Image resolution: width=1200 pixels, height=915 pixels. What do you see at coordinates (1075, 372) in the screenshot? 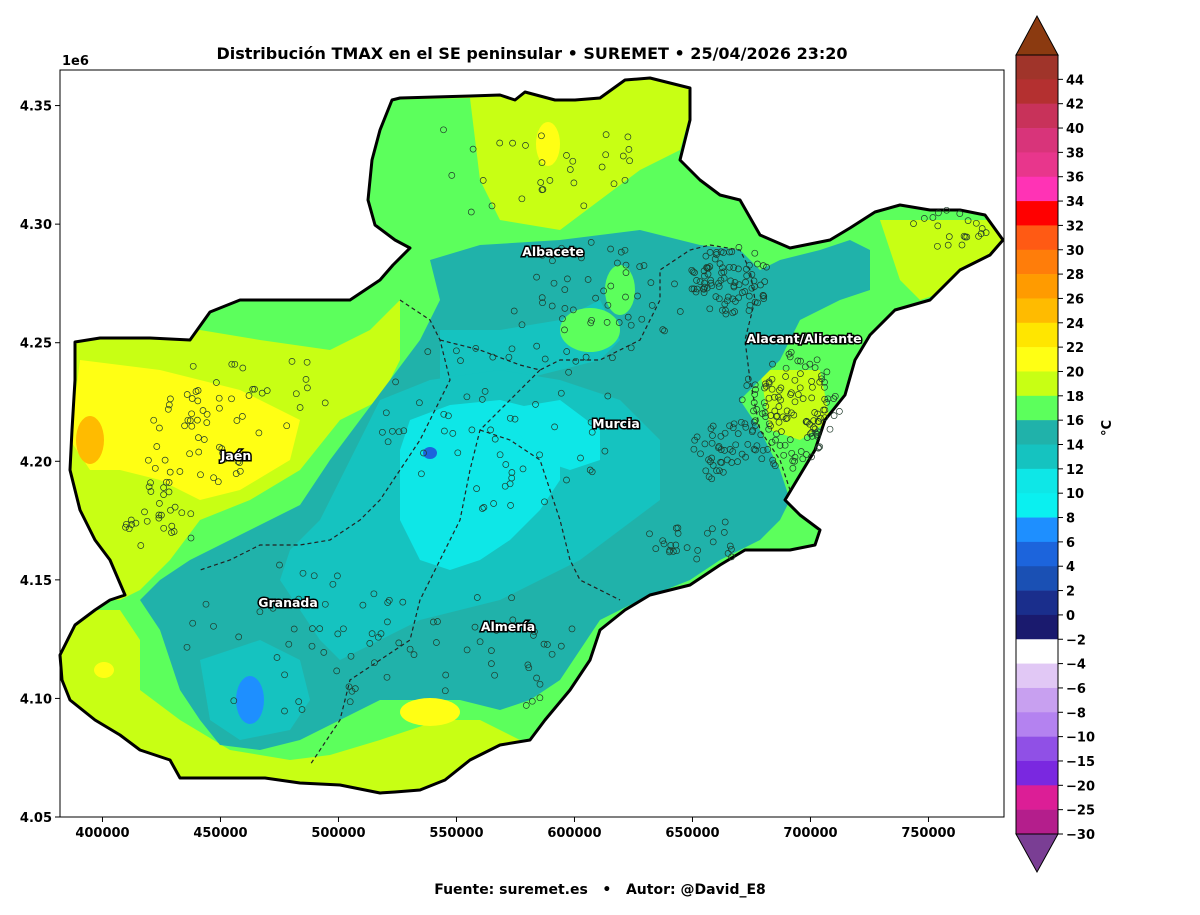
I see `colorbar-tick-label: 20` at bounding box center [1075, 372].